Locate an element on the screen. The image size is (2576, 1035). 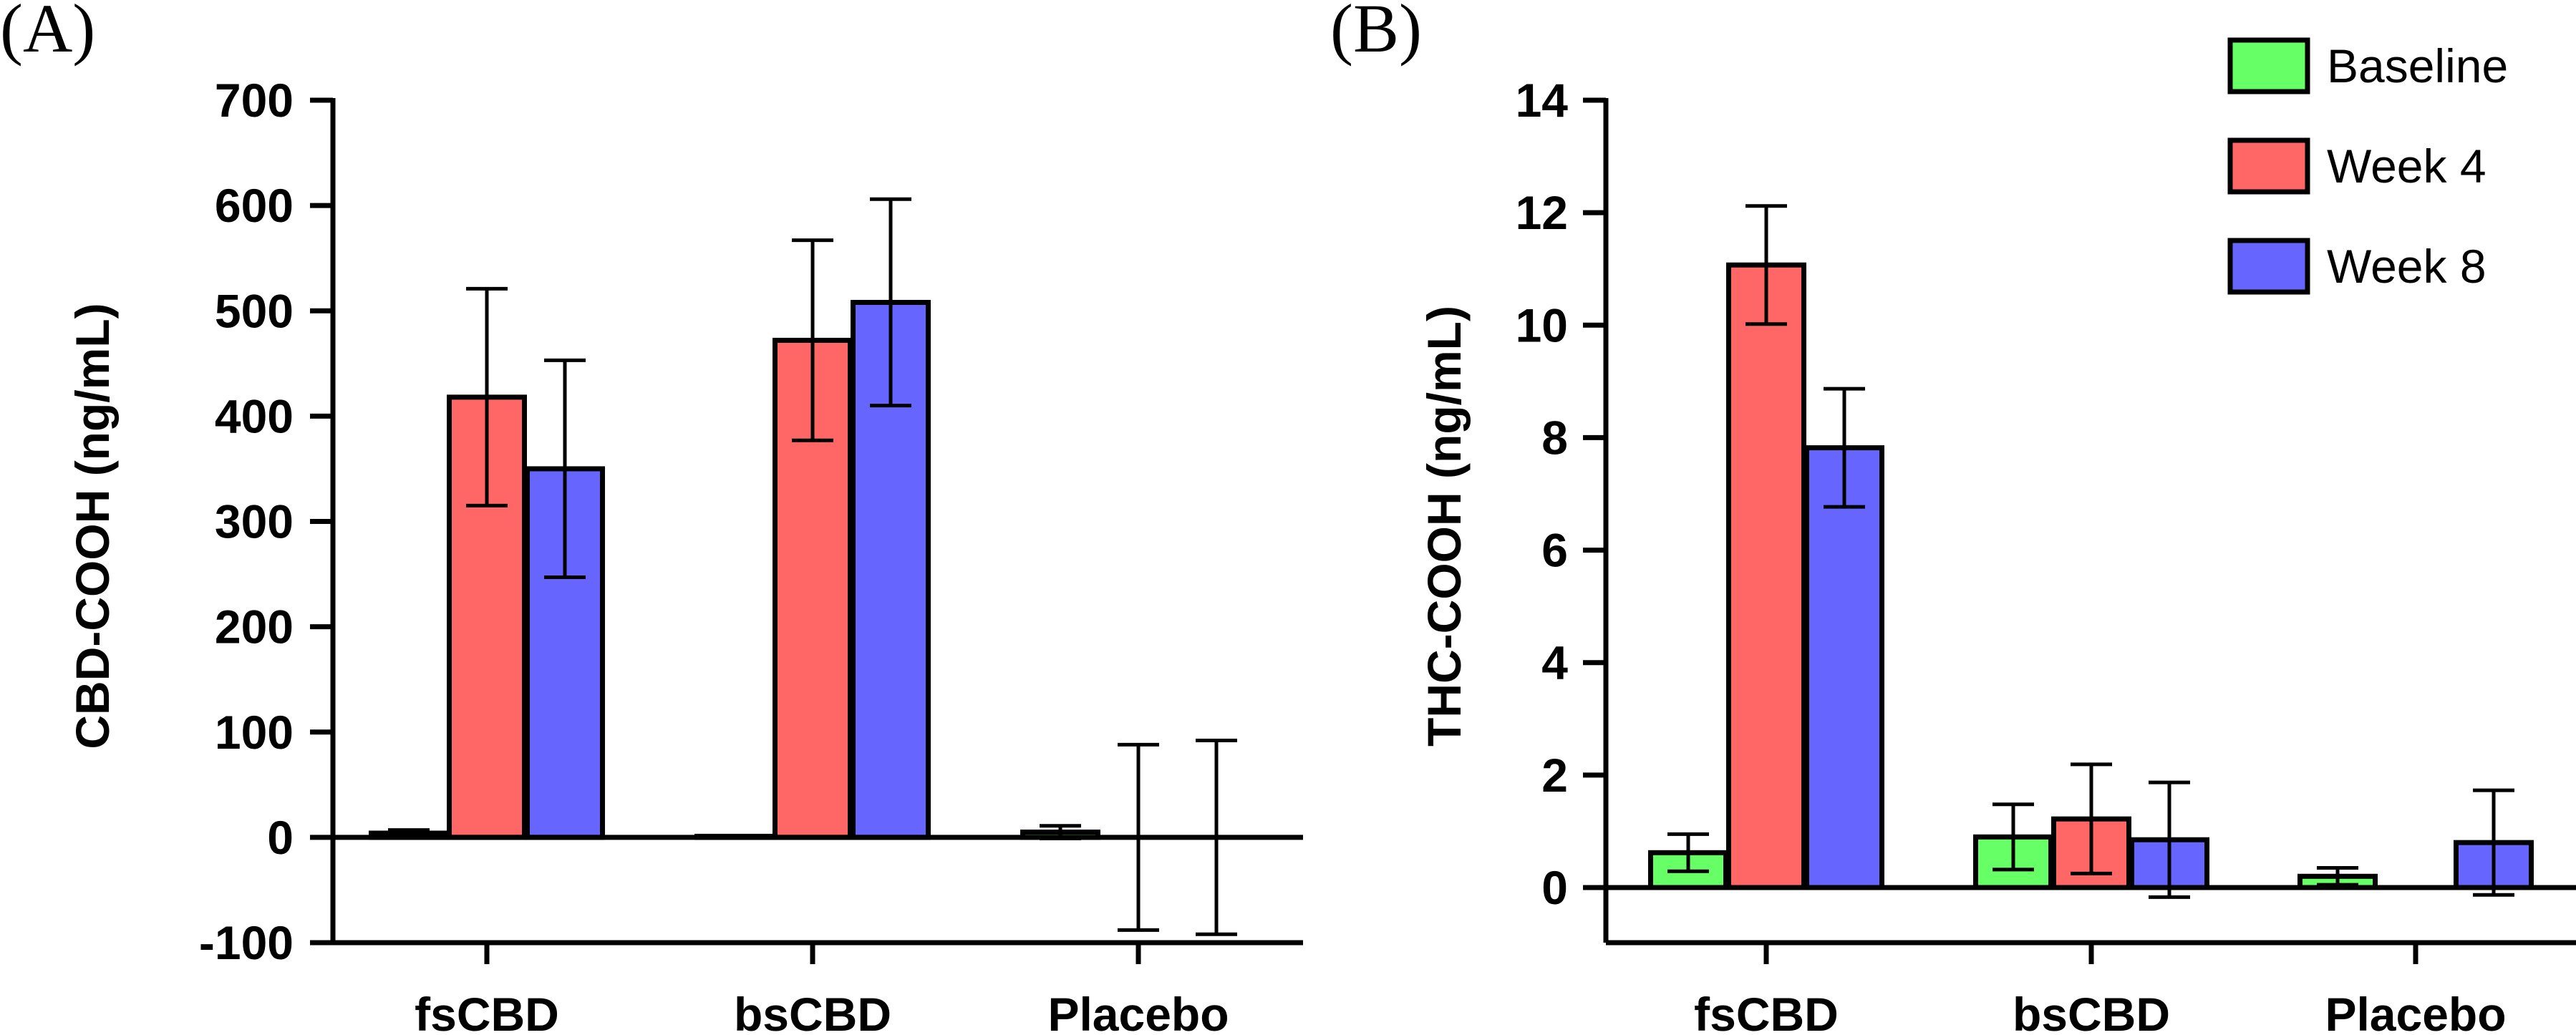
panel-a-y-axis-title: CBD-COOH (ng/mL) is located at coordinates (93, 526).